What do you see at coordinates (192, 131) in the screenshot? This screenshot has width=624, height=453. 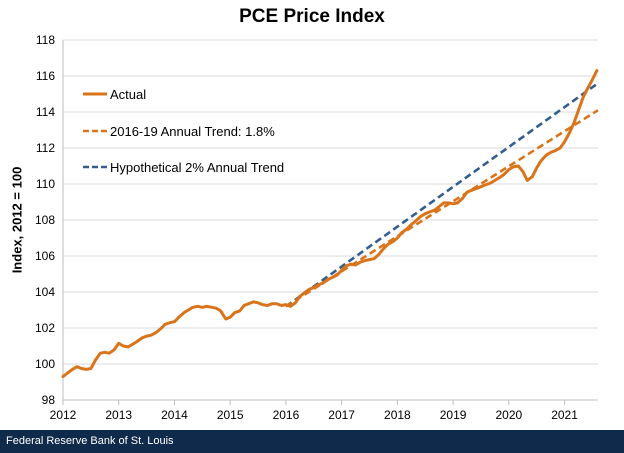 I see `legend-label-1: 2016-19 Annual Trend: 1.8%` at bounding box center [192, 131].